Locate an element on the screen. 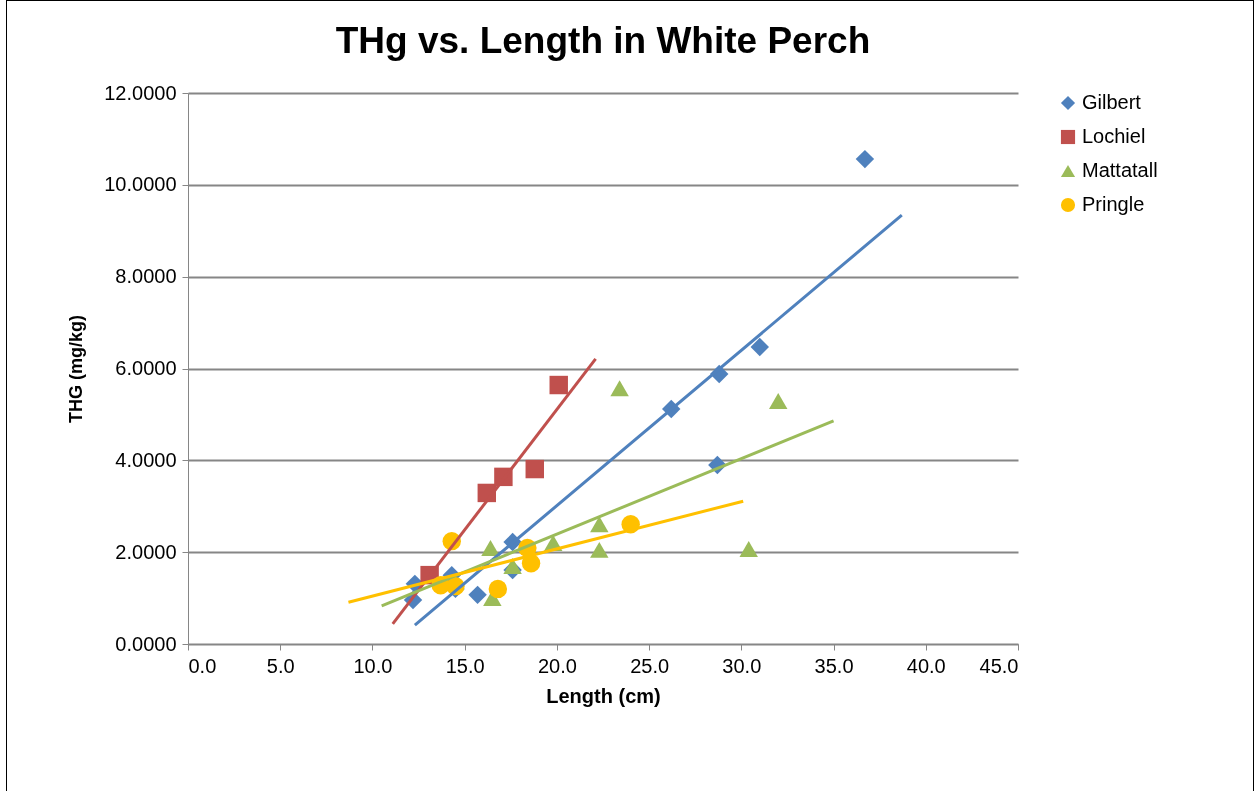 The width and height of the screenshot is (1260, 791). y-tick-label: 4.0000 is located at coordinates (146, 459).